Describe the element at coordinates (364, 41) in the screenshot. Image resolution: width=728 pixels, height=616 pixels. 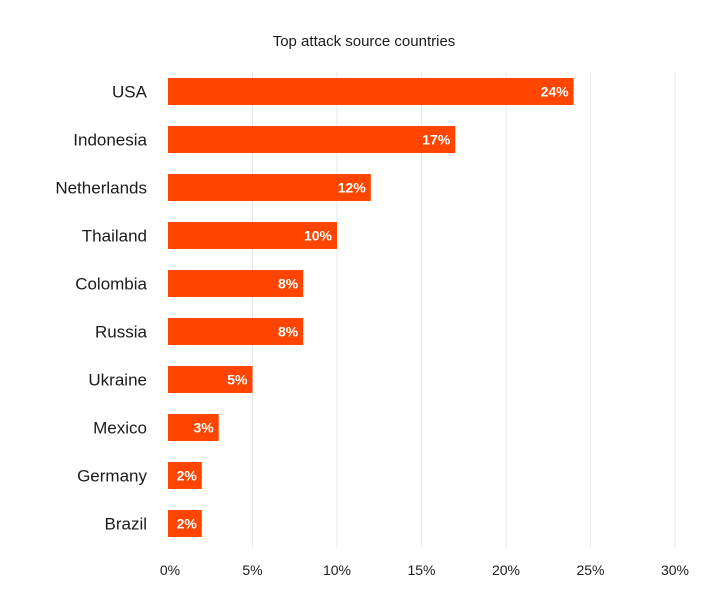
I see `chart-title: Top attack source countries` at that location.